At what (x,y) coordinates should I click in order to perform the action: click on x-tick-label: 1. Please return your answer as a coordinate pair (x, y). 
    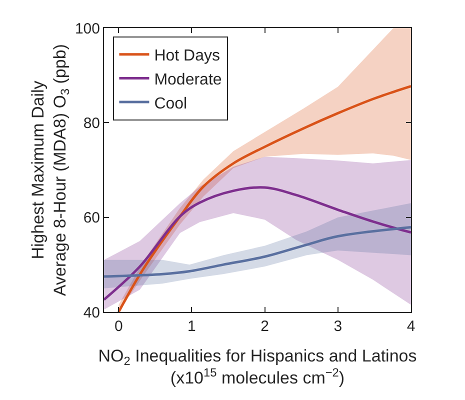
    Looking at the image, I should click on (192, 326).